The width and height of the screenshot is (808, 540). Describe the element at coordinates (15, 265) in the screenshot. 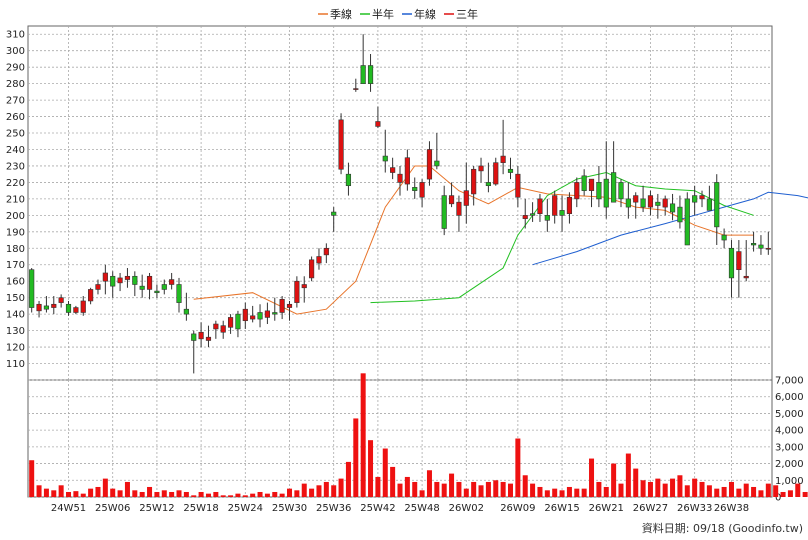

I see `price-tick-label: 170` at that location.